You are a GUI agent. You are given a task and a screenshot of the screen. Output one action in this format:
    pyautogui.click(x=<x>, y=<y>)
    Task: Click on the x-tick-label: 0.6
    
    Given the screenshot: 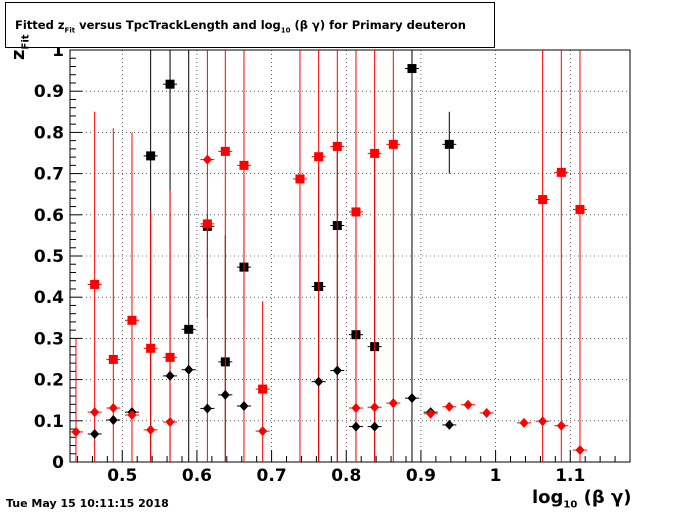 What is the action you would take?
    pyautogui.click(x=197, y=476)
    